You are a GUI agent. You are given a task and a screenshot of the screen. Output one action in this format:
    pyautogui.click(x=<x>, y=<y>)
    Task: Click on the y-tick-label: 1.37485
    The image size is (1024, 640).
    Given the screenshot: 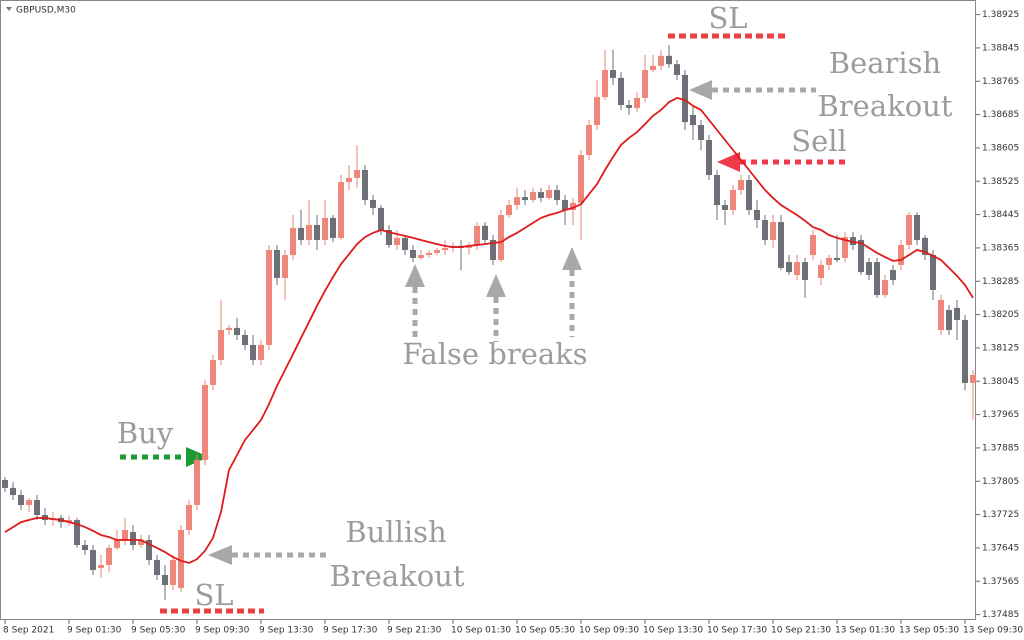 What is the action you would take?
    pyautogui.click(x=1000, y=615)
    